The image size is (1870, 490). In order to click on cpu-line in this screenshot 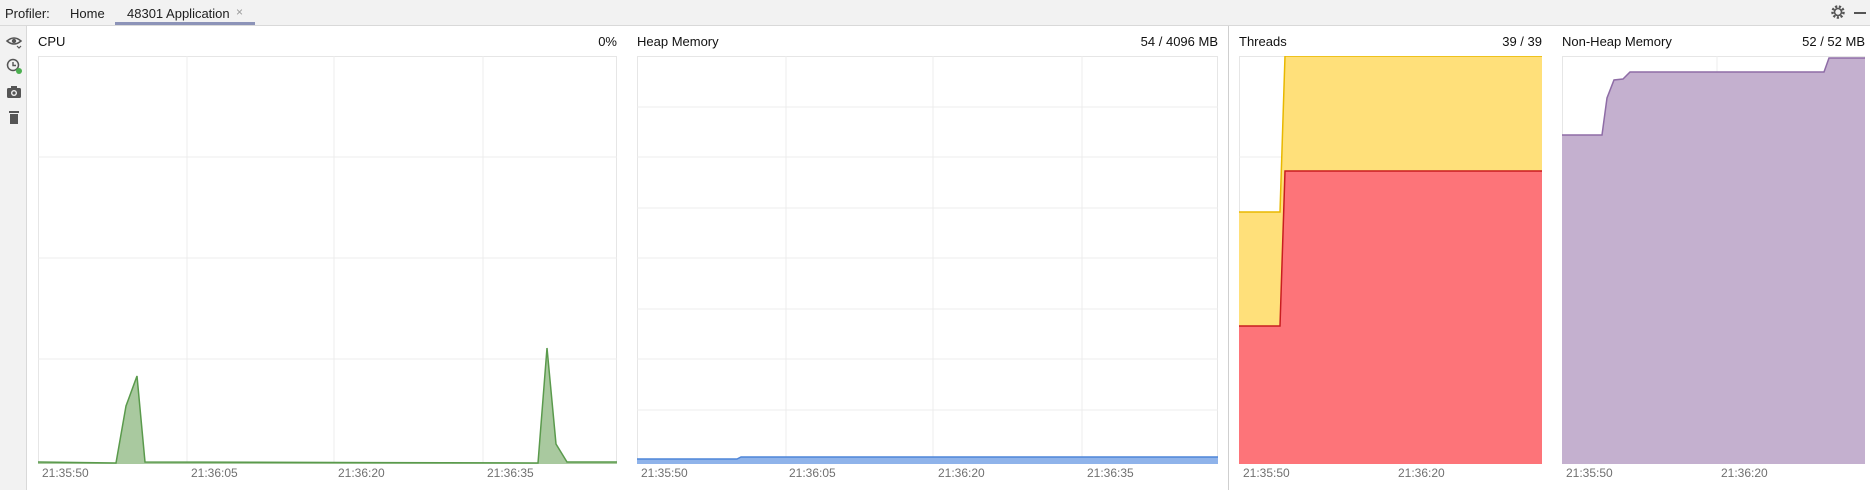, I will do `click(327, 405)`.